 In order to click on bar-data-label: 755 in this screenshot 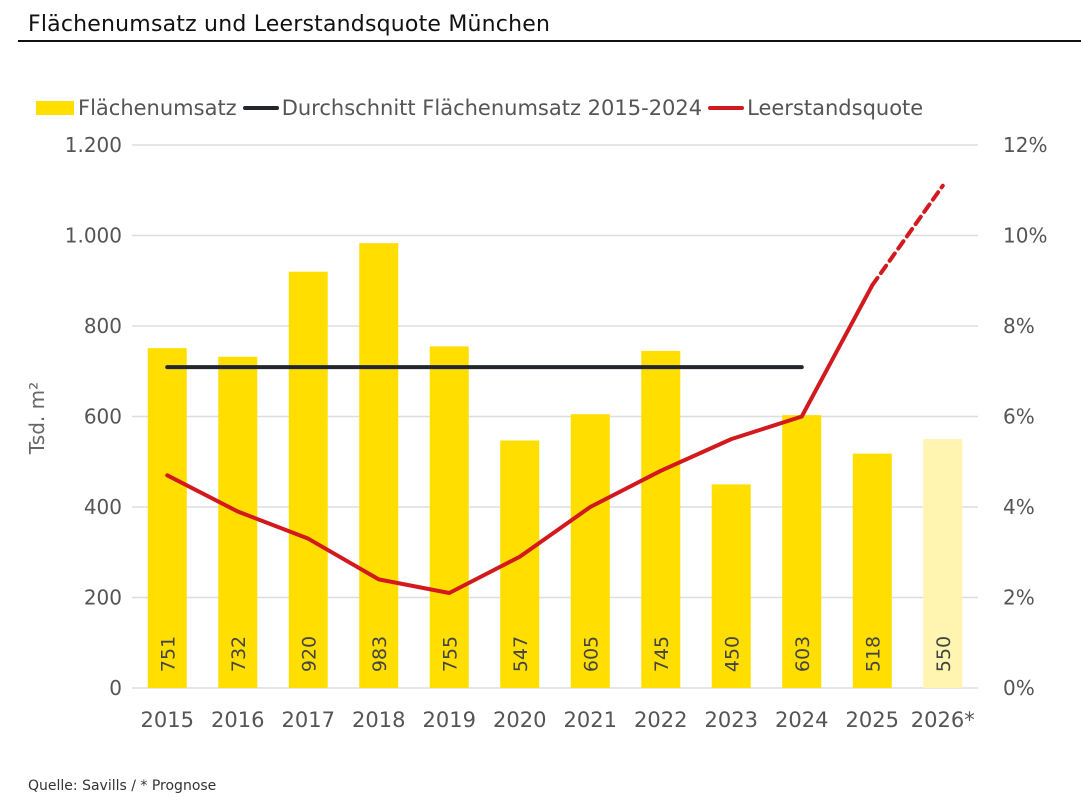, I will do `click(450, 654)`.